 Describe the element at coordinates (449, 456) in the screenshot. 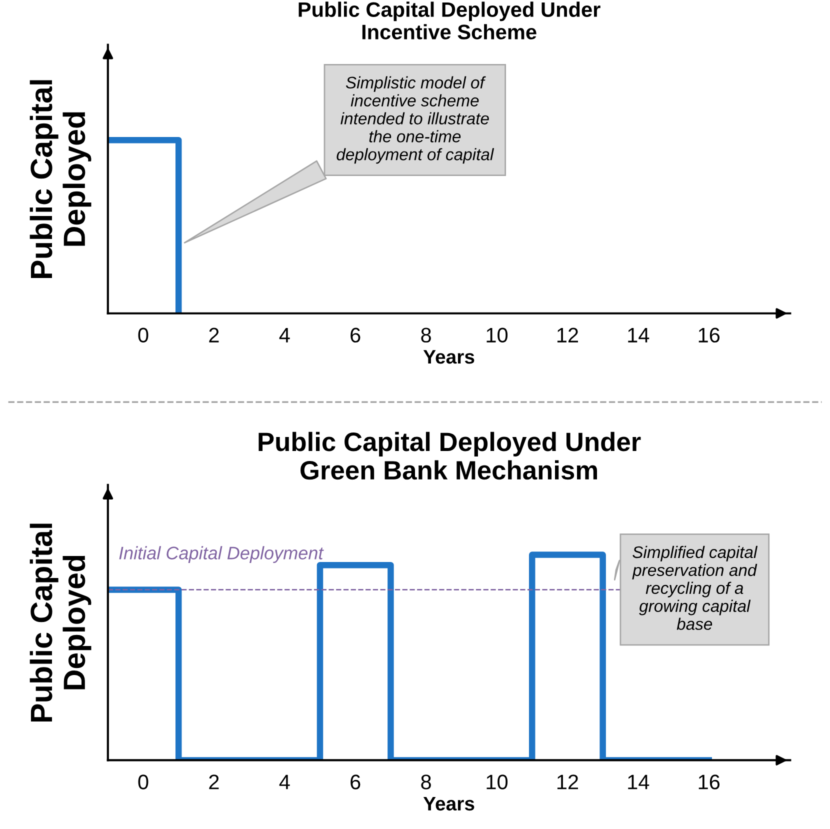

I see `chart-title: Public Capital Deployed Under Green Bank Mechanism` at that location.